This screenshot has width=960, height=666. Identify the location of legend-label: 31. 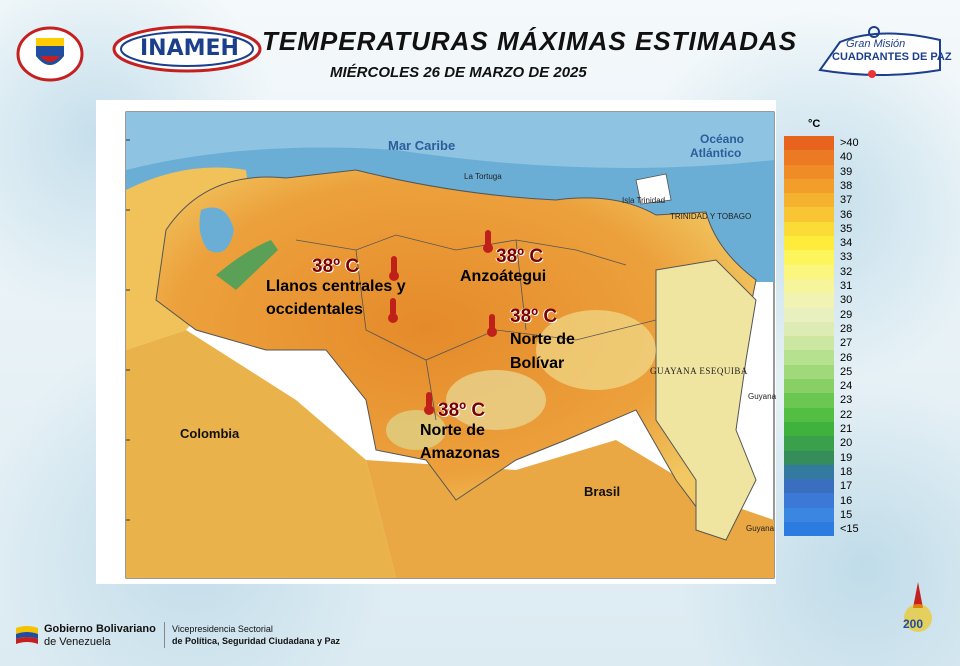
(846, 286).